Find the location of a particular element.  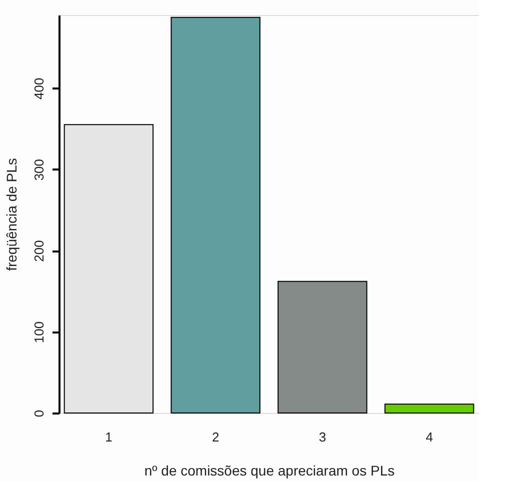

y-tick-label: 400 is located at coordinates (39, 89).